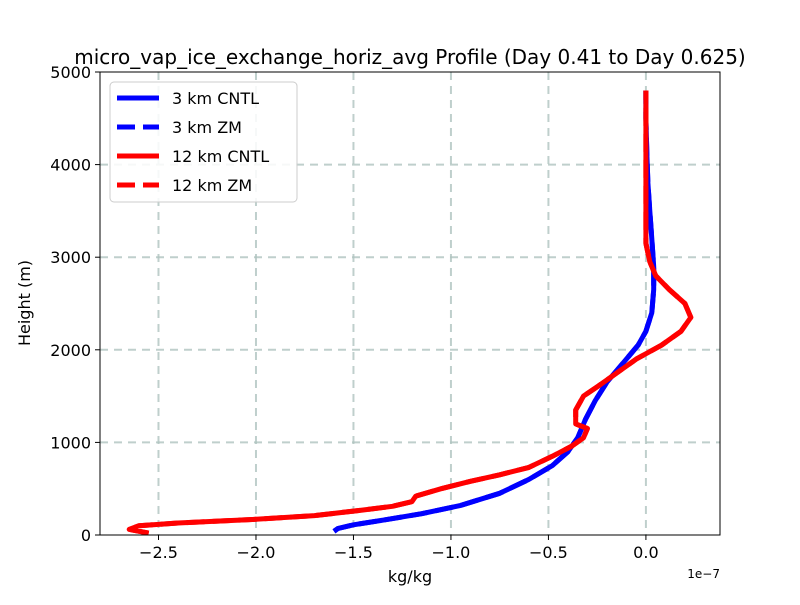  Describe the element at coordinates (548, 552) in the screenshot. I see `x-tick-label: −0.5` at that location.